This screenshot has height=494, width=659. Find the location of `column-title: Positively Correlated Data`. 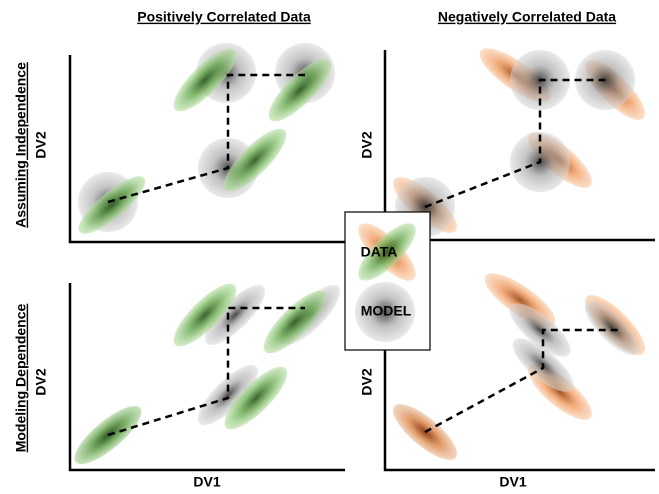

column-title: Positively Correlated Data is located at coordinates (224, 17).